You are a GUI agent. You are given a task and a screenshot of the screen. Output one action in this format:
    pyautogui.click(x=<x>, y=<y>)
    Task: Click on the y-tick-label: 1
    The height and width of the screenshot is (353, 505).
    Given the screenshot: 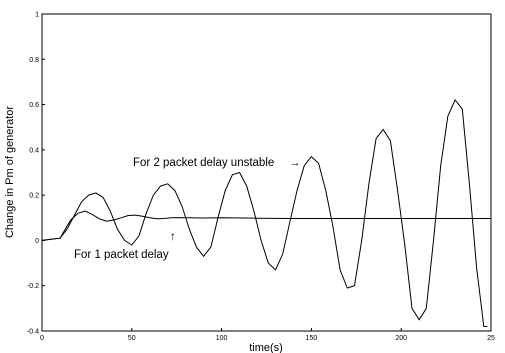 What is the action you would take?
    pyautogui.click(x=37, y=15)
    